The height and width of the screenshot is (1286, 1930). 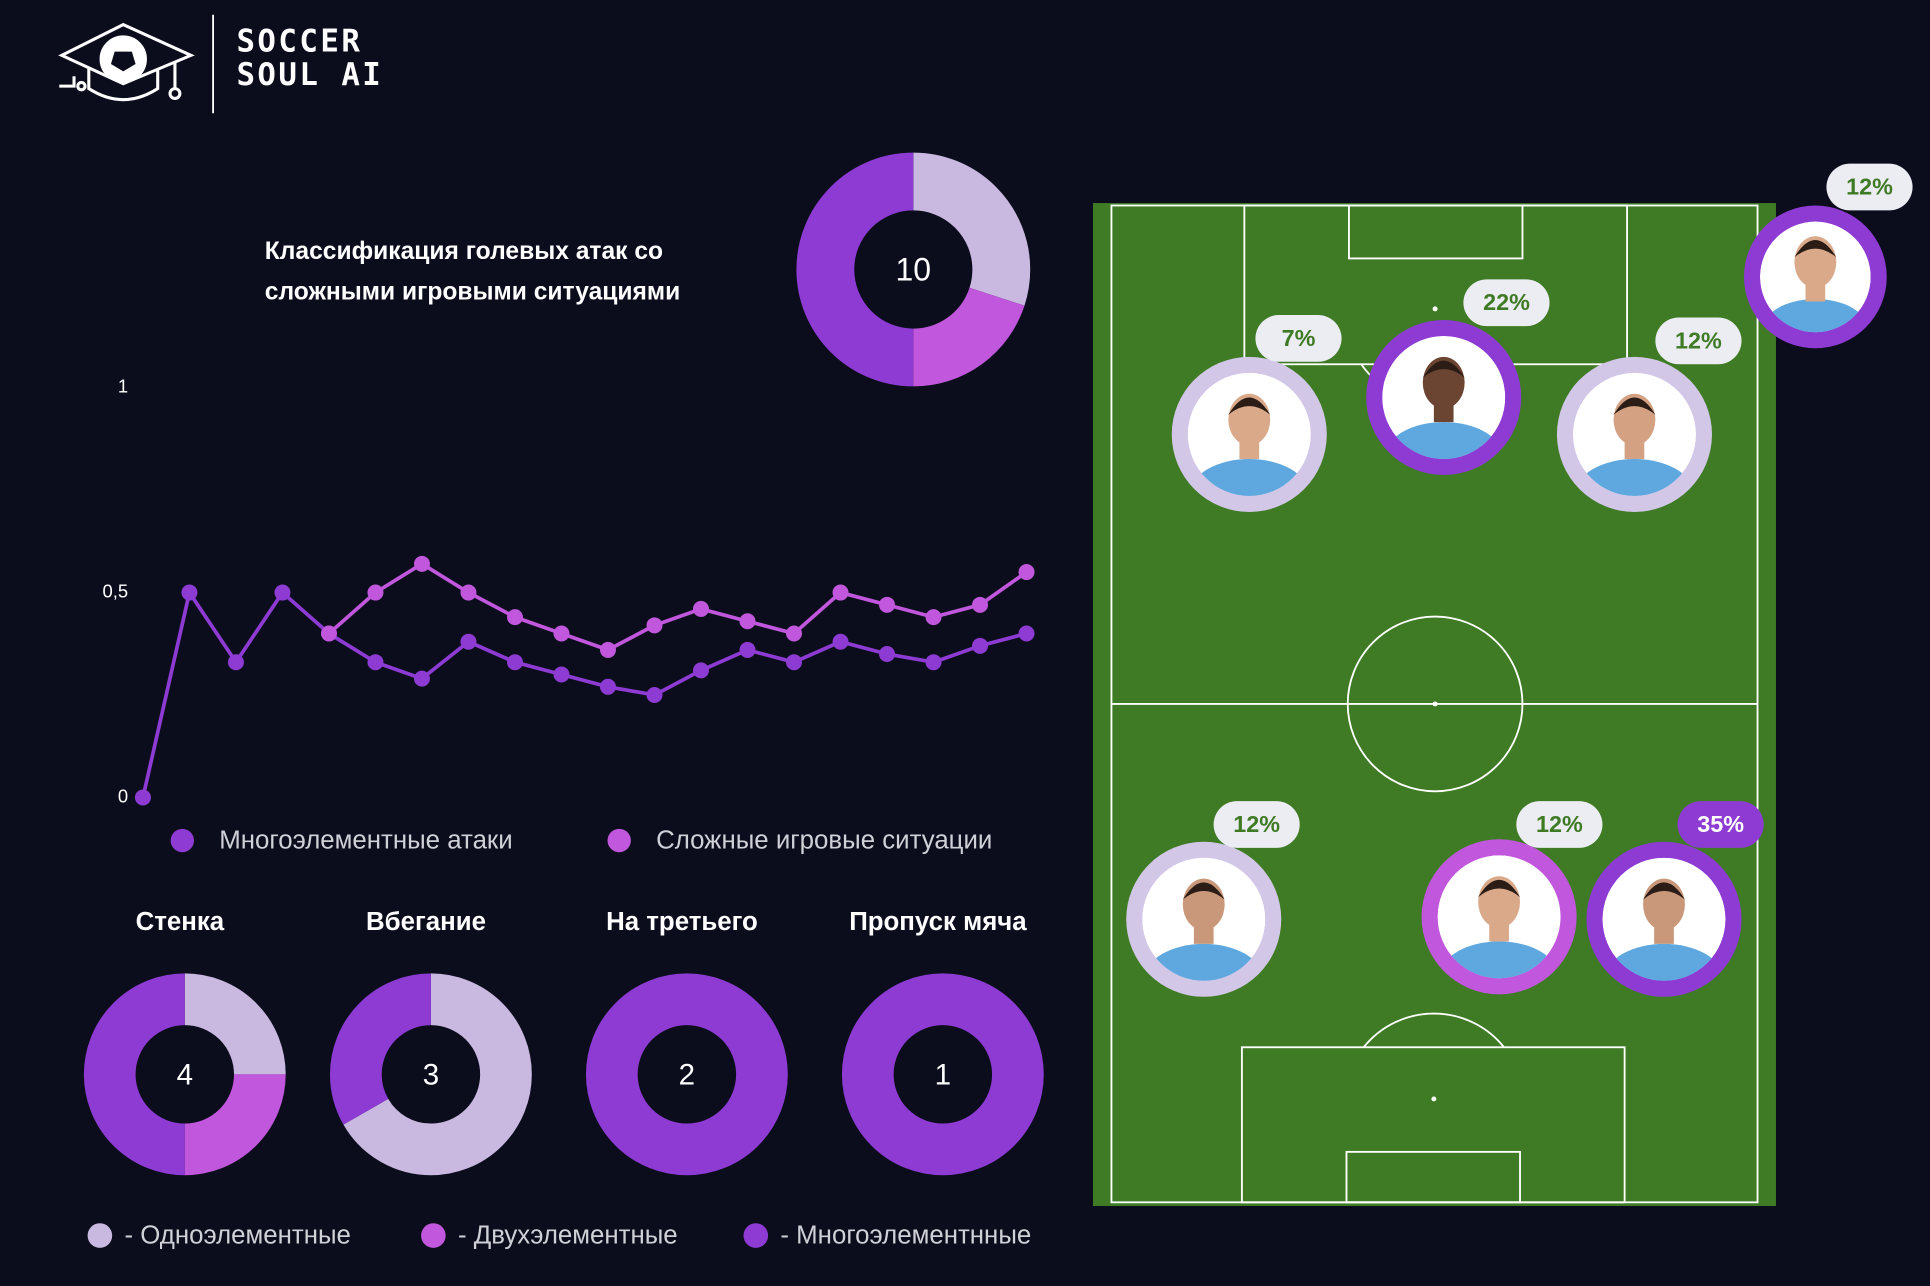 I want to click on donut-total: 4, so click(x=185, y=1075).